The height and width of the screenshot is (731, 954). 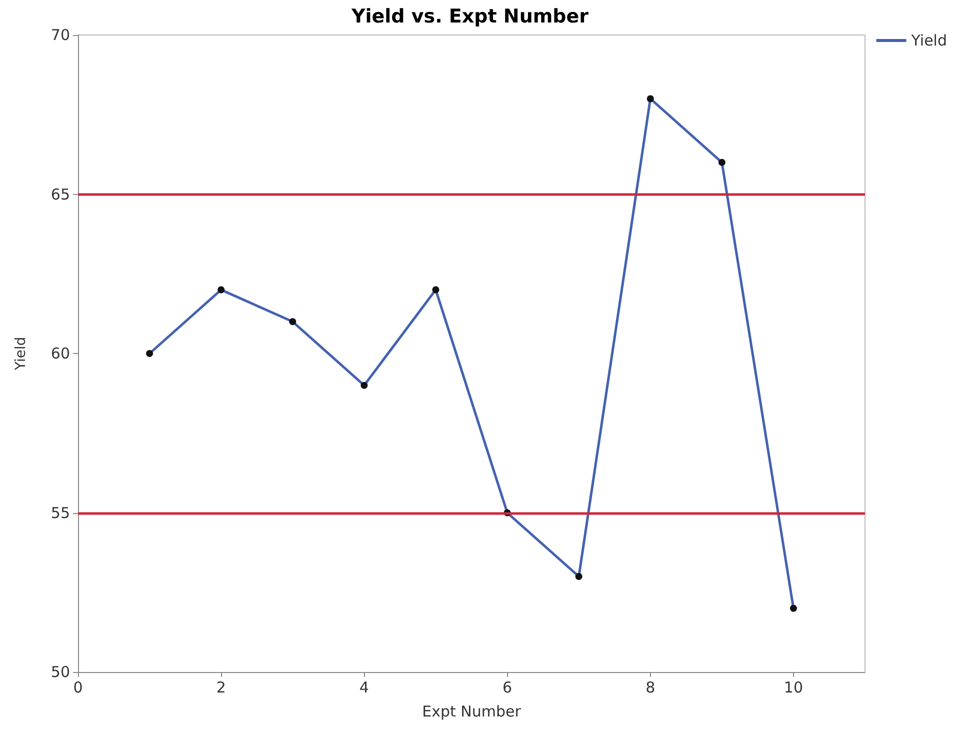 I want to click on y-tick-label: 55, so click(x=60, y=513).